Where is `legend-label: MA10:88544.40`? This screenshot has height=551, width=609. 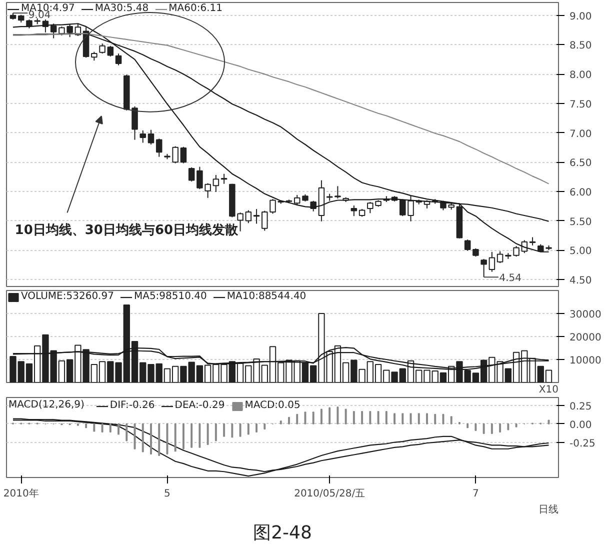
legend-label: MA10:88544.40 is located at coordinates (266, 296).